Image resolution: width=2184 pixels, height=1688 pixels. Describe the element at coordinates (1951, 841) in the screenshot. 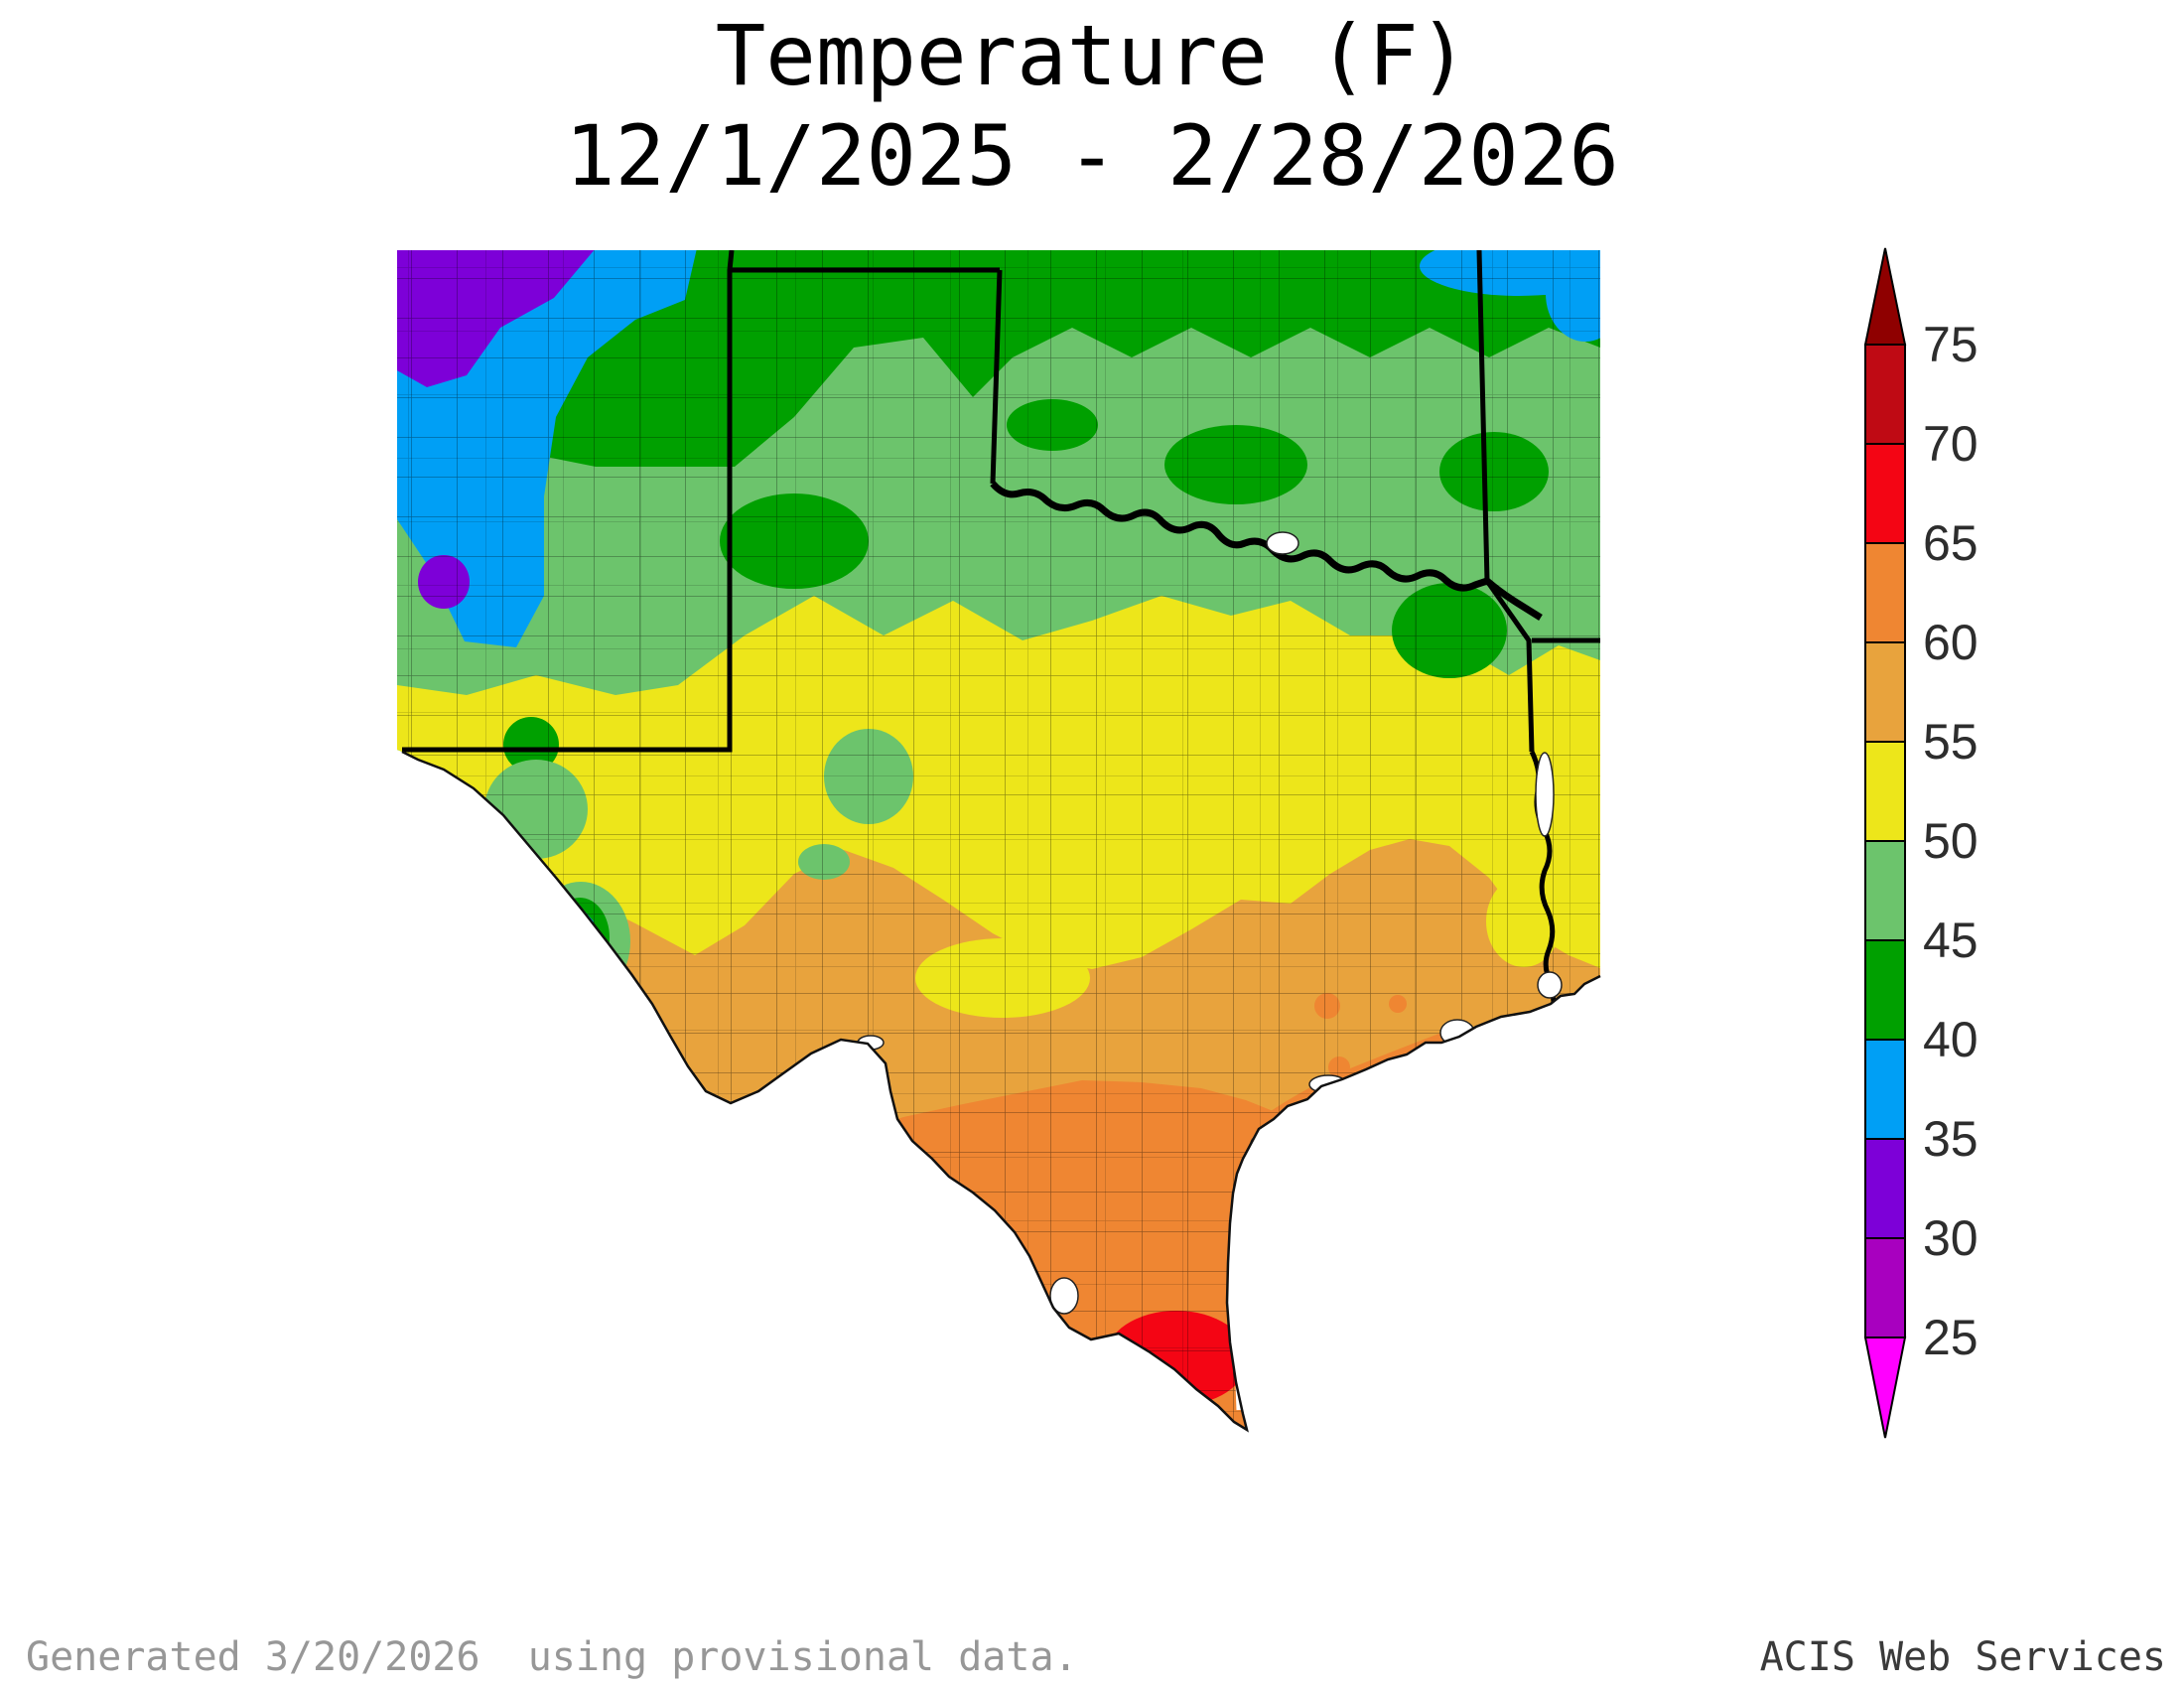

I see `legend-tick-label: 50` at that location.